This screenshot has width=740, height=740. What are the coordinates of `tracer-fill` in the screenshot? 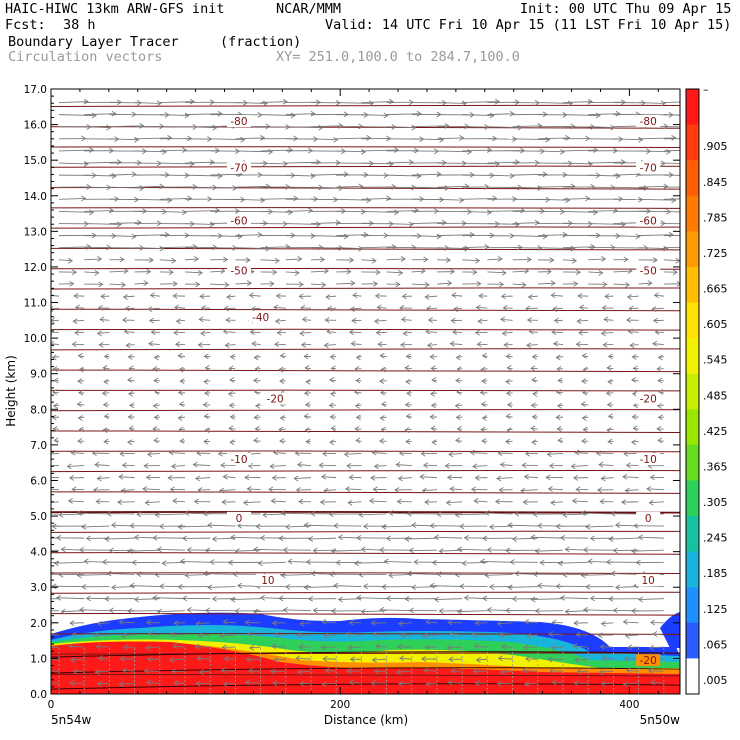 It's located at (365, 653).